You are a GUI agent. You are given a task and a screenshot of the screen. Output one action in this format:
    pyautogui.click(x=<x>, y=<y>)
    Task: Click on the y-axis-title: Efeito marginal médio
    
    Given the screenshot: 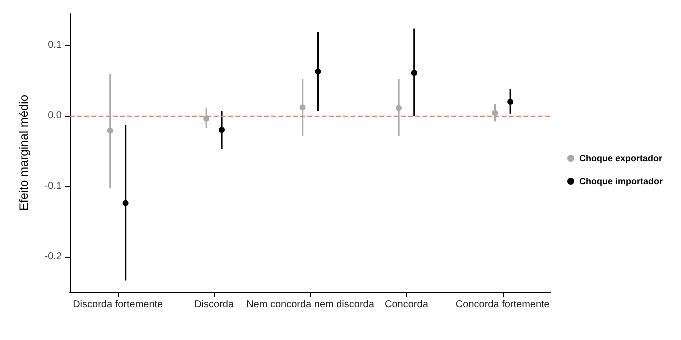 What is the action you would take?
    pyautogui.click(x=24, y=153)
    